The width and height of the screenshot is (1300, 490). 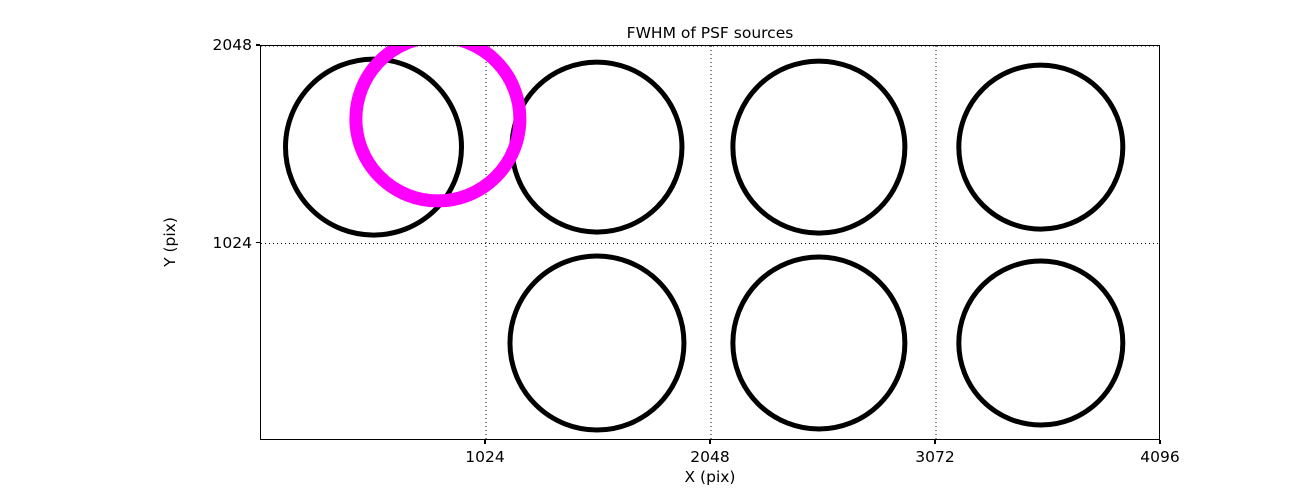 What do you see at coordinates (710, 33) in the screenshot?
I see `page-title: FWHM of PSF sources` at bounding box center [710, 33].